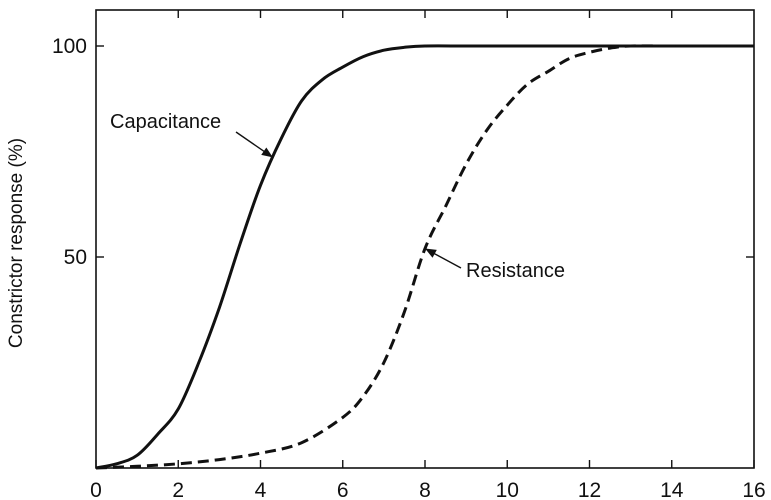 This screenshot has height=500, width=771. Describe the element at coordinates (69, 46) in the screenshot. I see `y-tick-label: 100` at that location.